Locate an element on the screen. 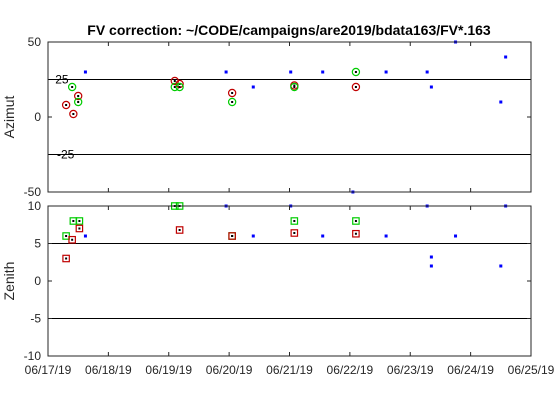 The height and width of the screenshot is (420, 560). x-tick-label: 06/23/19 is located at coordinates (410, 370).